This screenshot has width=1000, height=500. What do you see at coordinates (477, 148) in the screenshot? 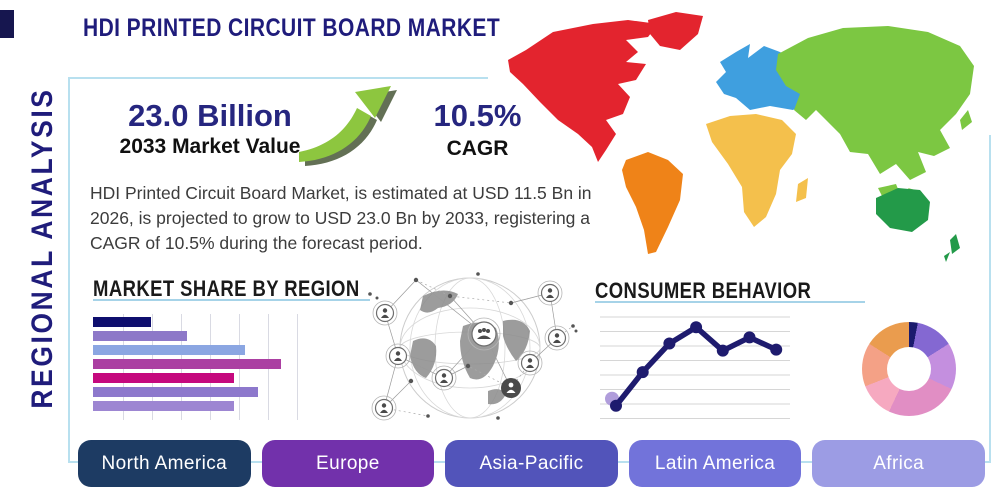
I see `cagr-caption: CAGR` at bounding box center [477, 148].